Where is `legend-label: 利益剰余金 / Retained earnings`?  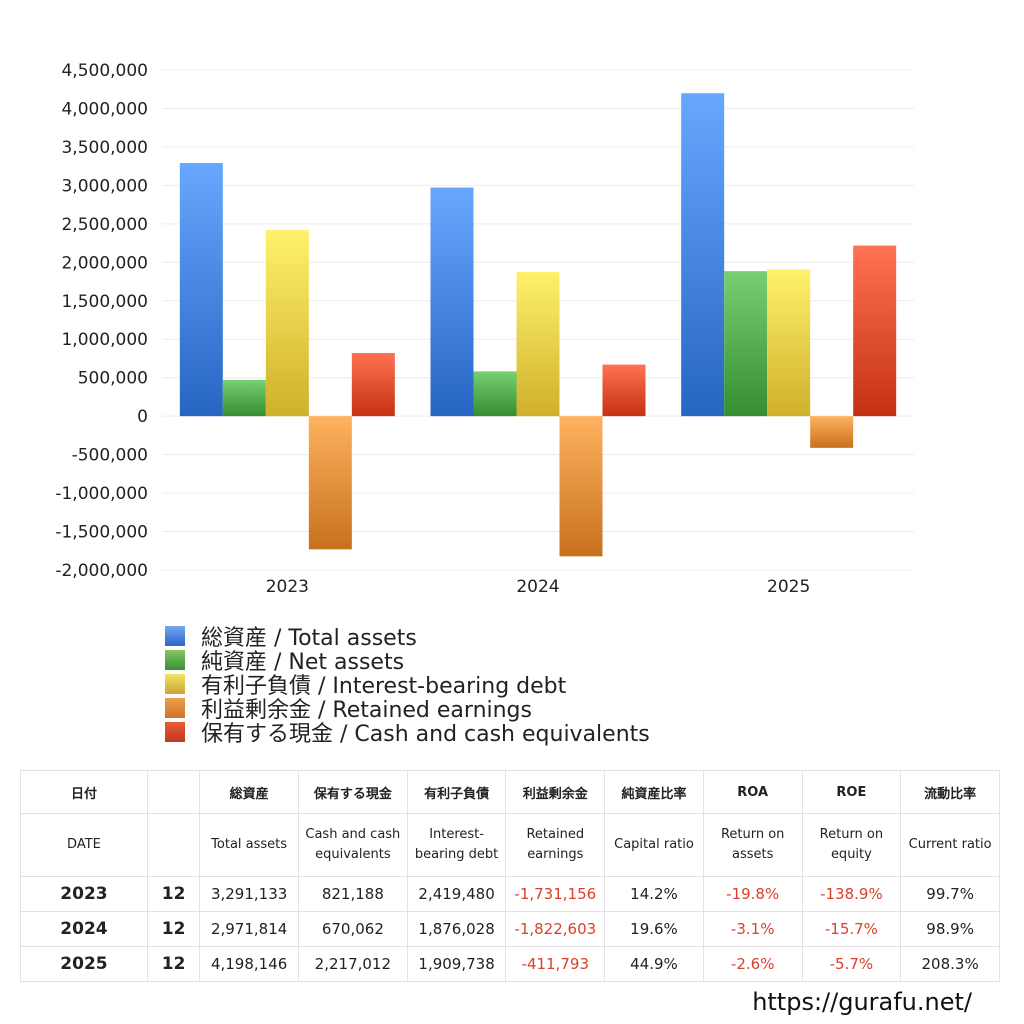
legend-label: 利益剰余金 / Retained earnings is located at coordinates (366, 710).